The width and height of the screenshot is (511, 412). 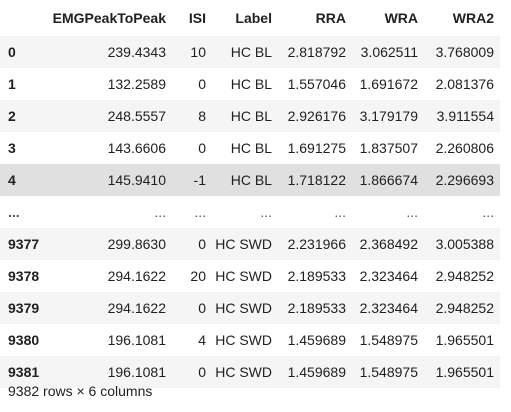 I want to click on cell-wra: 2.368492, so click(x=388, y=244).